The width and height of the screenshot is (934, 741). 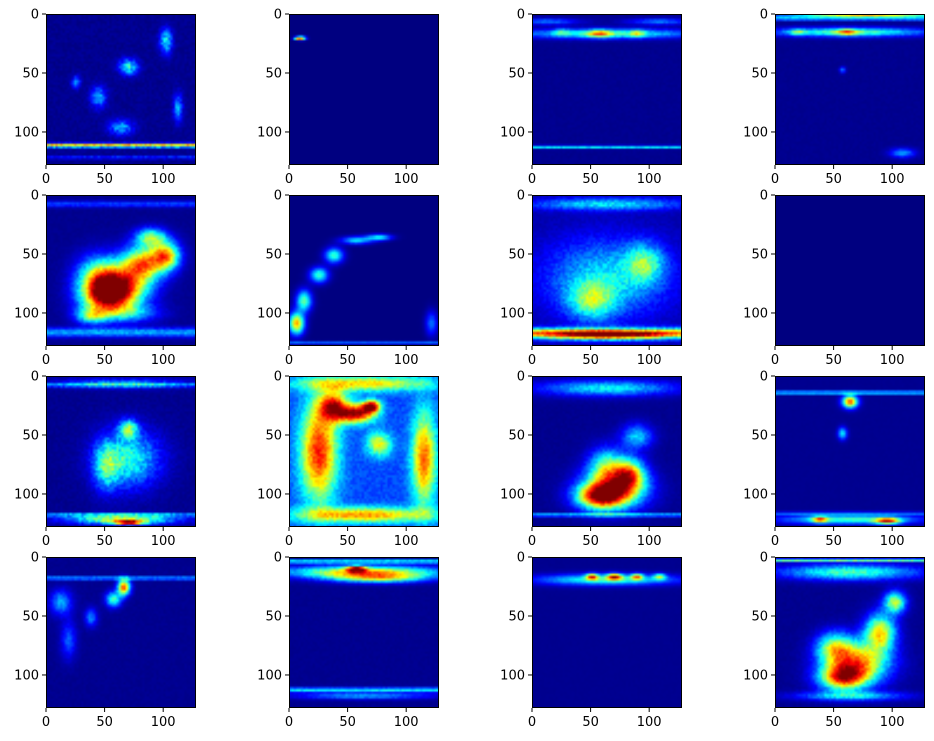 I want to click on heatmap-panel-2: 0 50 100 0 50 100, so click(x=348, y=97).